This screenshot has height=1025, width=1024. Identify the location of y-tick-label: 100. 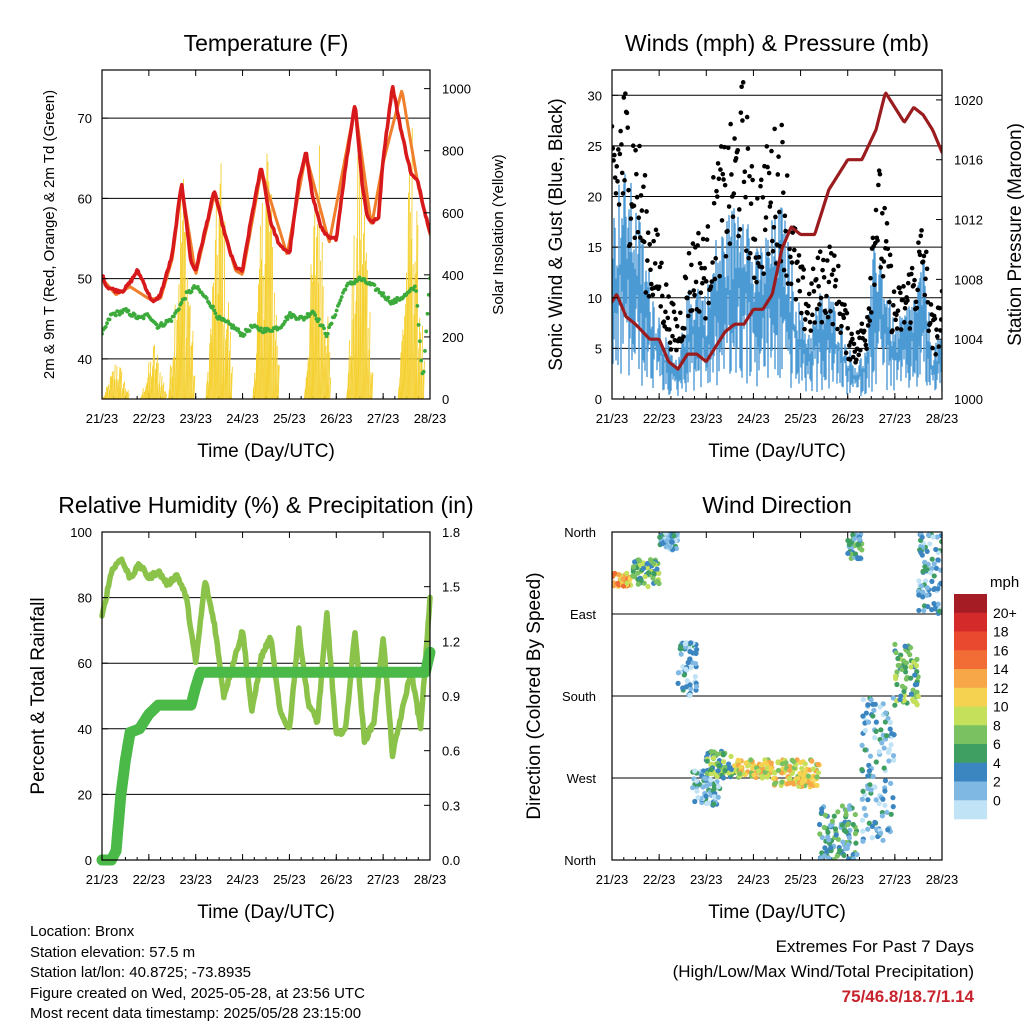
(81, 532).